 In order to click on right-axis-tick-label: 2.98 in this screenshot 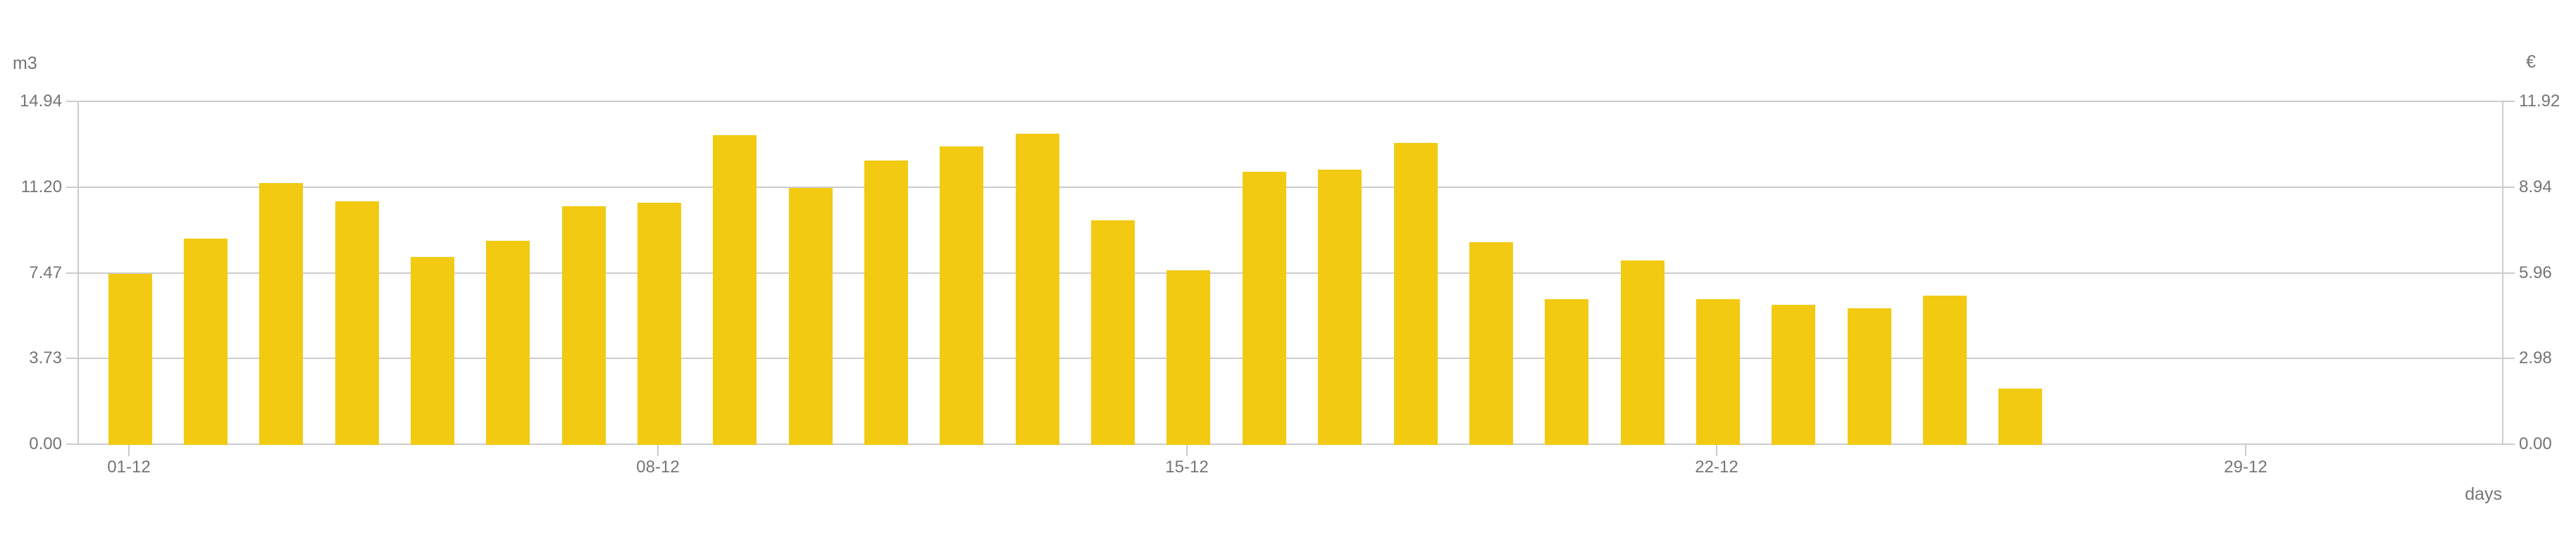, I will do `click(2535, 357)`.